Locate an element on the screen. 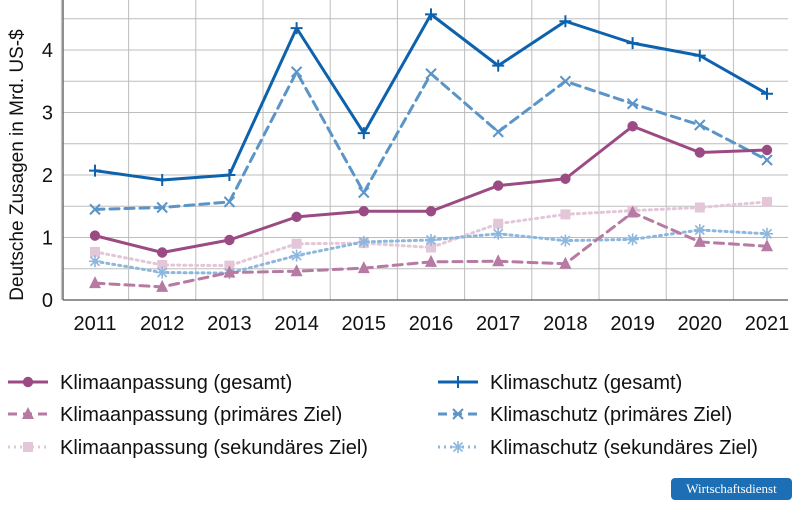 This screenshot has height=512, width=800. legend-item: Klimaschutz (gesamt) is located at coordinates (560, 383).